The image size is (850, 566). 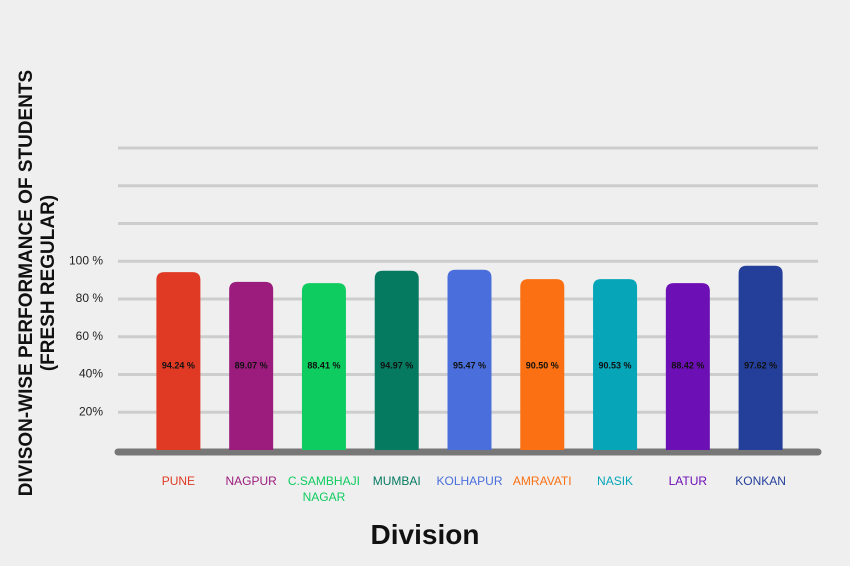 What do you see at coordinates (86, 260) in the screenshot?
I see `y-tick-label: 100 %` at bounding box center [86, 260].